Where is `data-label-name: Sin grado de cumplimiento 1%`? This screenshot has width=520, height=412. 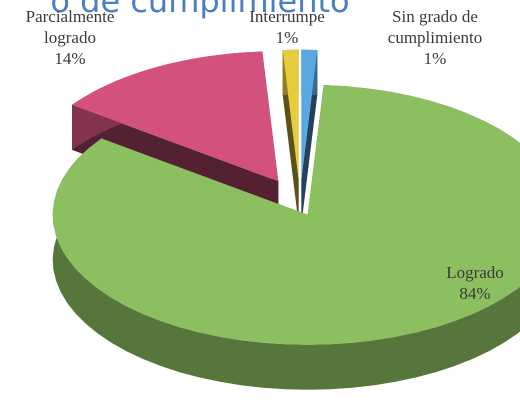 data-label-name: Sin grado de cumplimiento 1% is located at coordinates (435, 37).